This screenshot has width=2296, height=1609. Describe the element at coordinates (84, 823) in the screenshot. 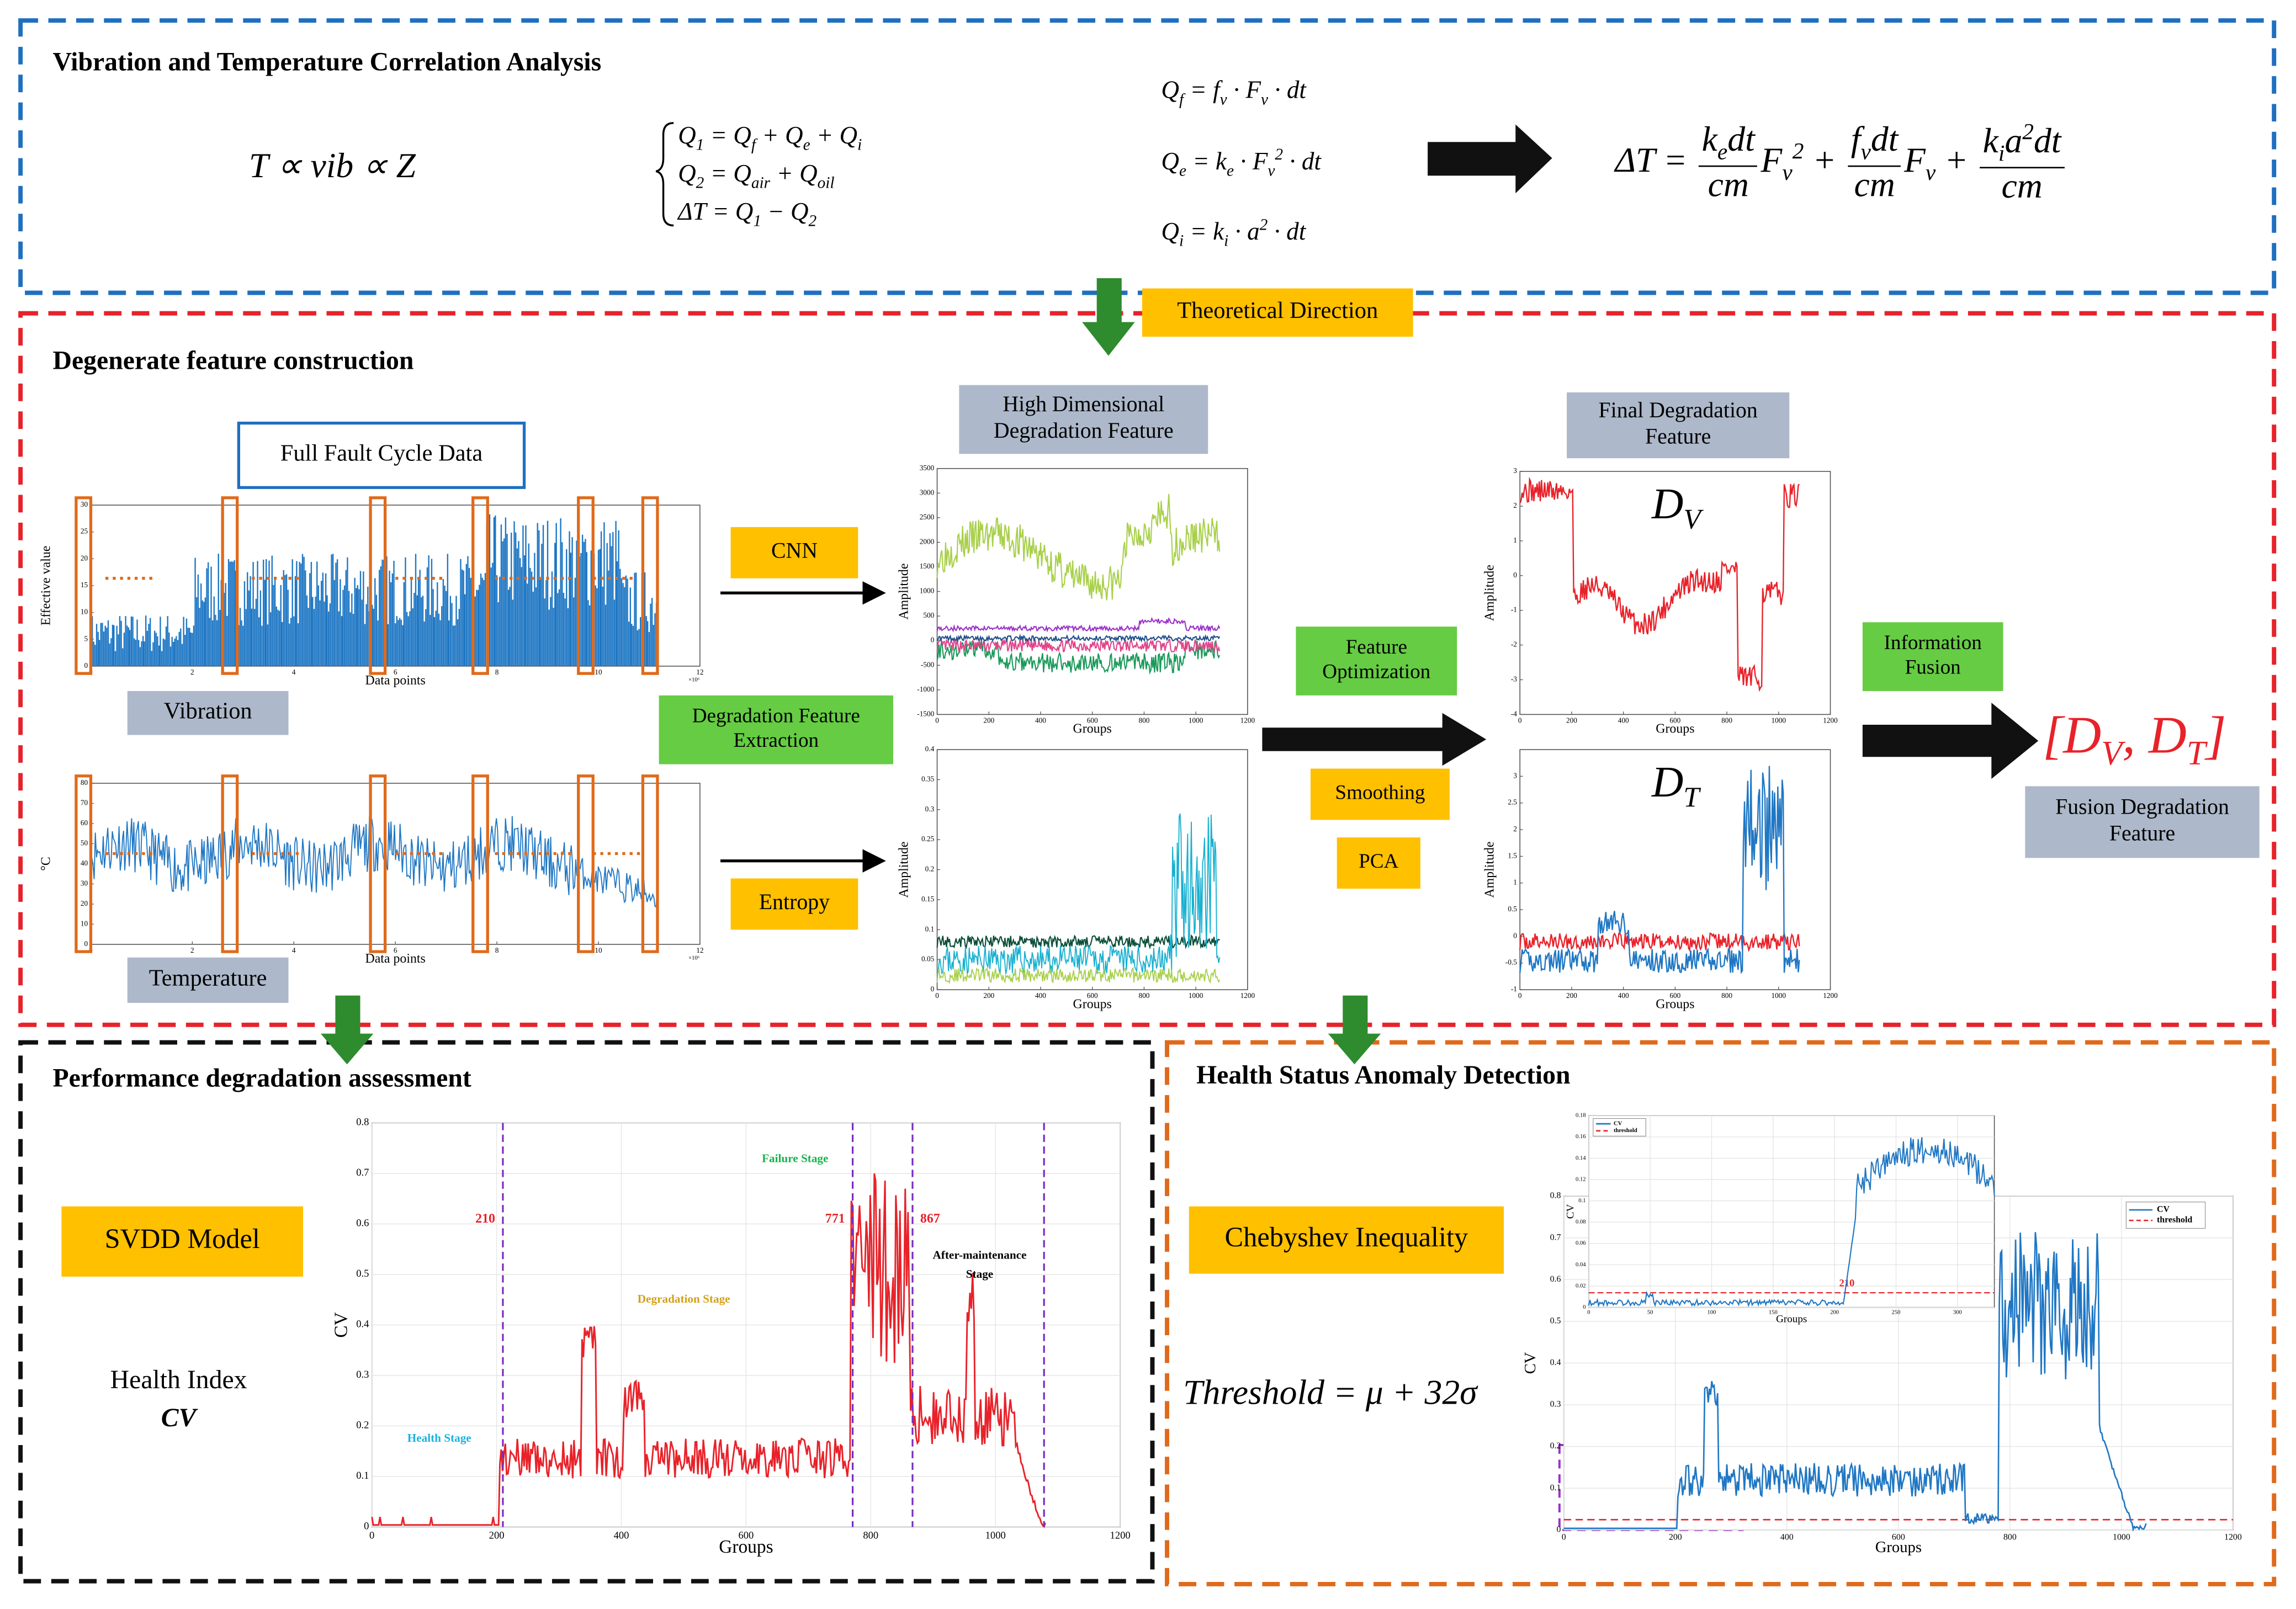

I see `y-tick-label: 60` at that location.